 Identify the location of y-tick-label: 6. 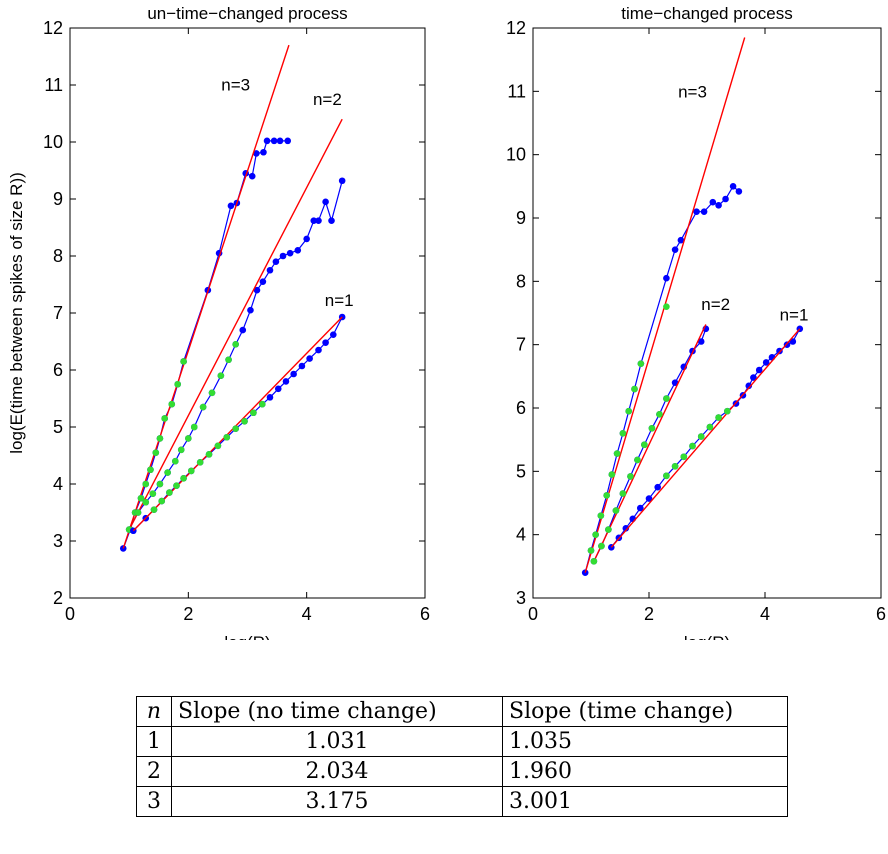
(58, 370).